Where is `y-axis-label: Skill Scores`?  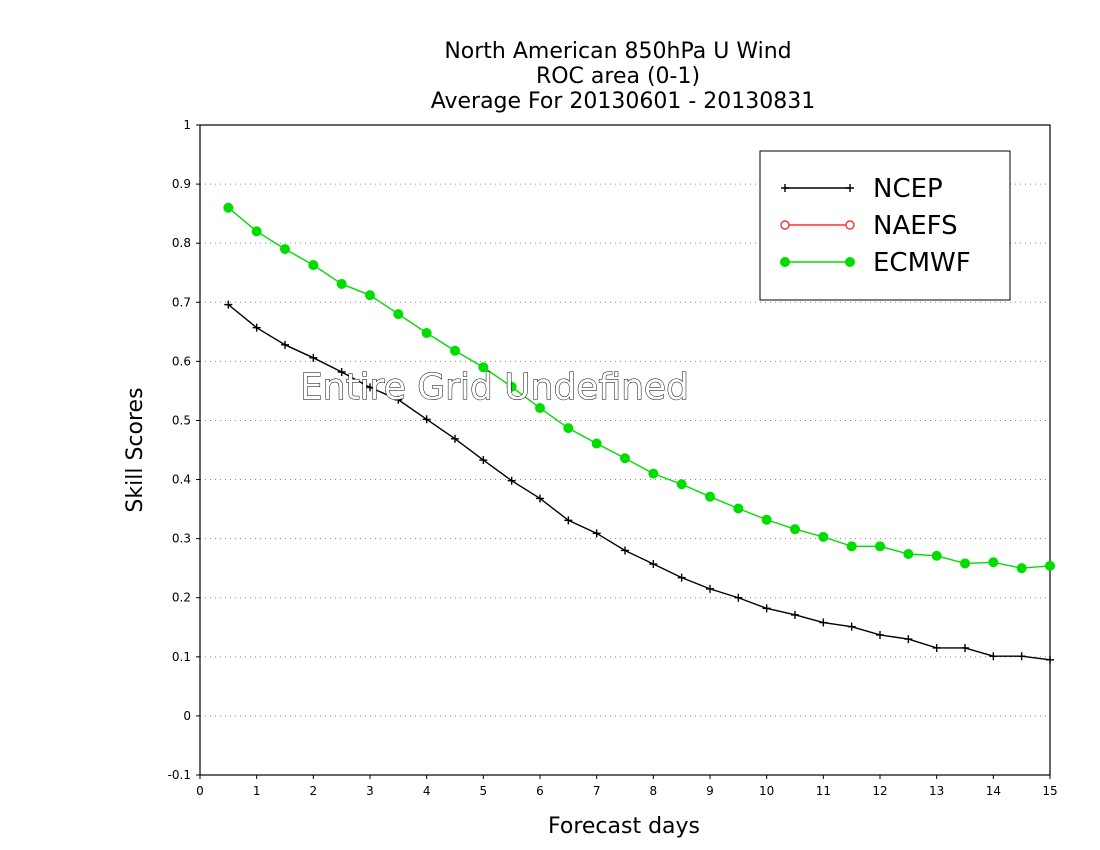
y-axis-label: Skill Scores is located at coordinates (135, 449).